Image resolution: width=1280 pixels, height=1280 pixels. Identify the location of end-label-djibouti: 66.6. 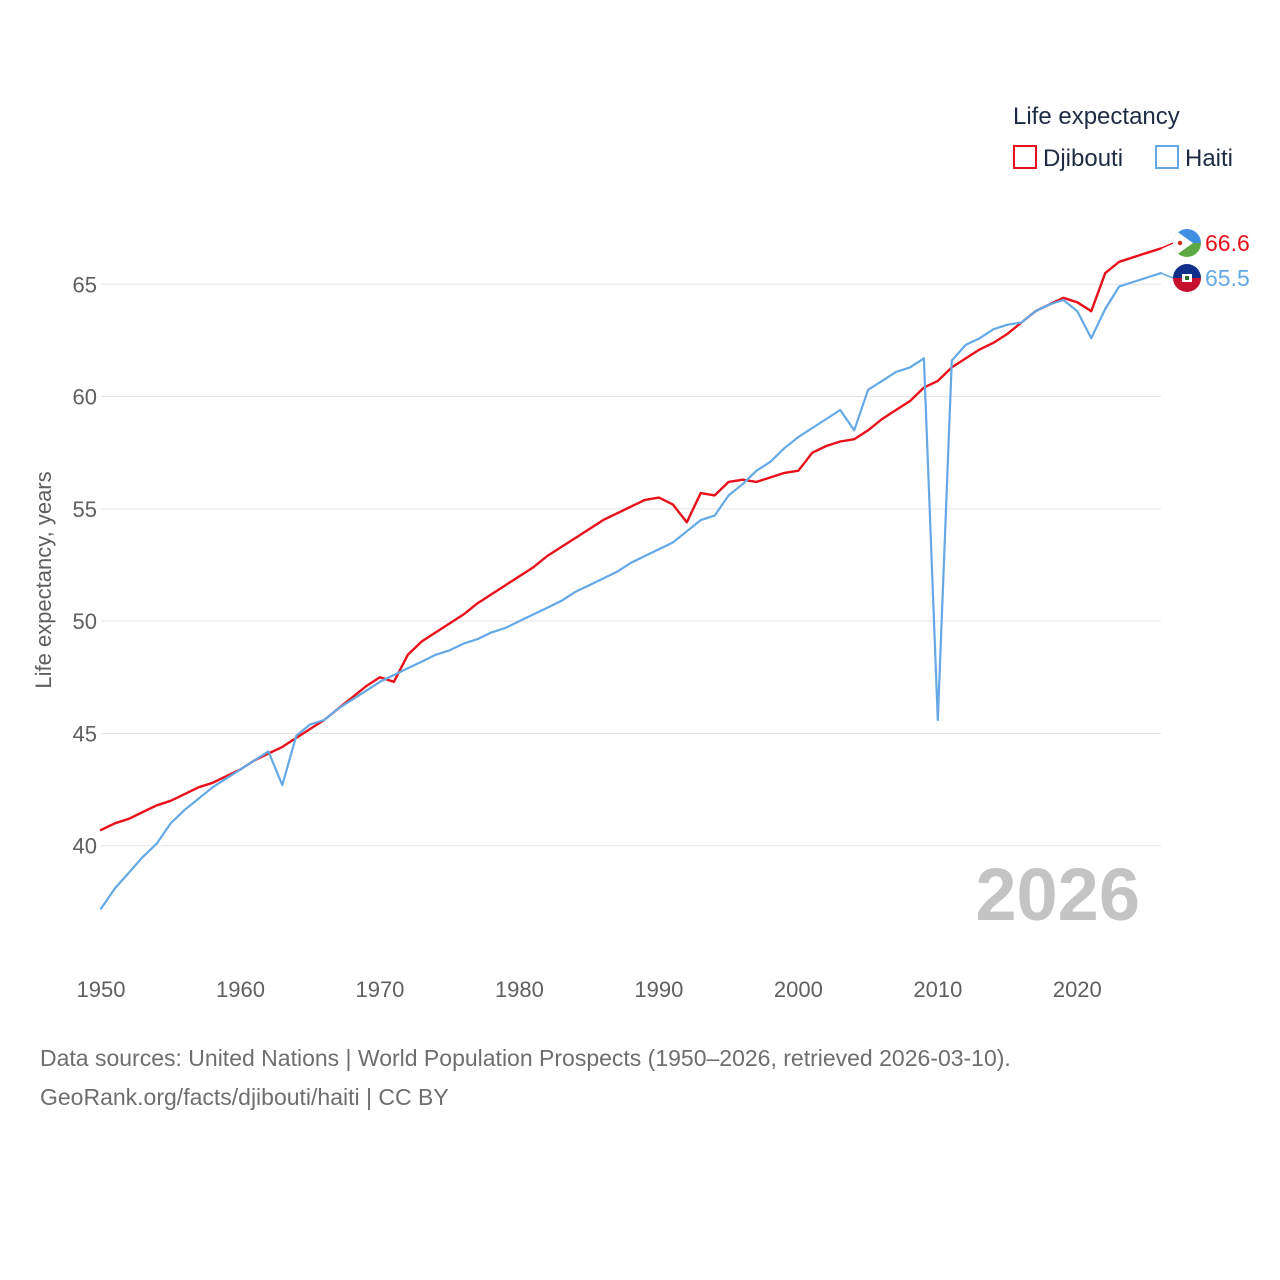
(1205, 243).